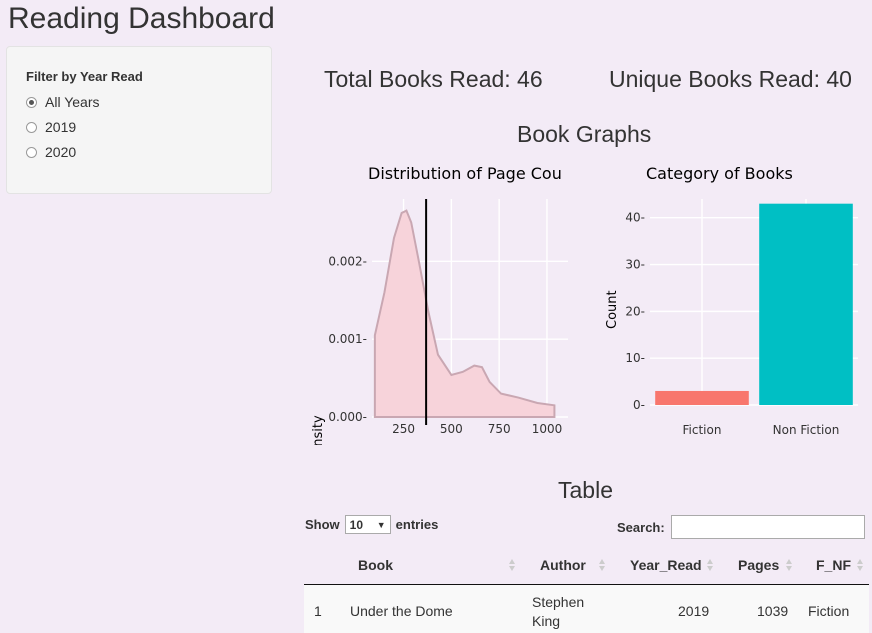 The image size is (872, 633). I want to click on length-control: Show 10 ▼ entries, so click(371, 524).